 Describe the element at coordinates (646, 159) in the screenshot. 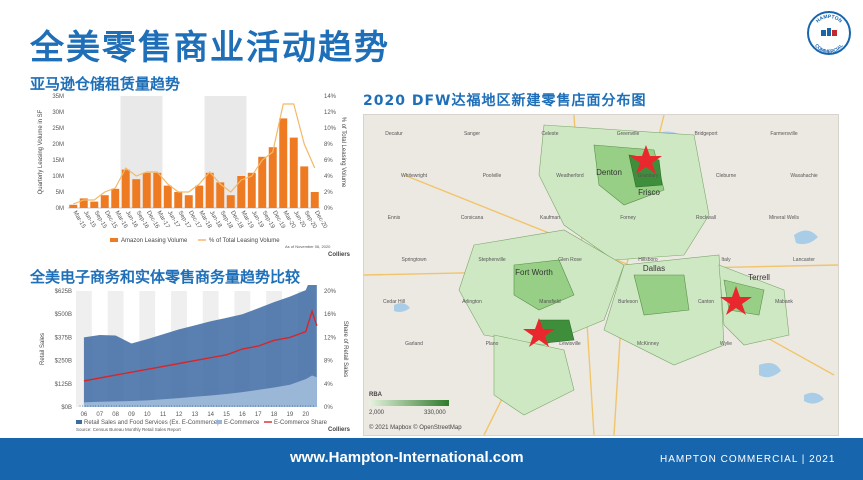

I see `star-marker-frisco` at that location.